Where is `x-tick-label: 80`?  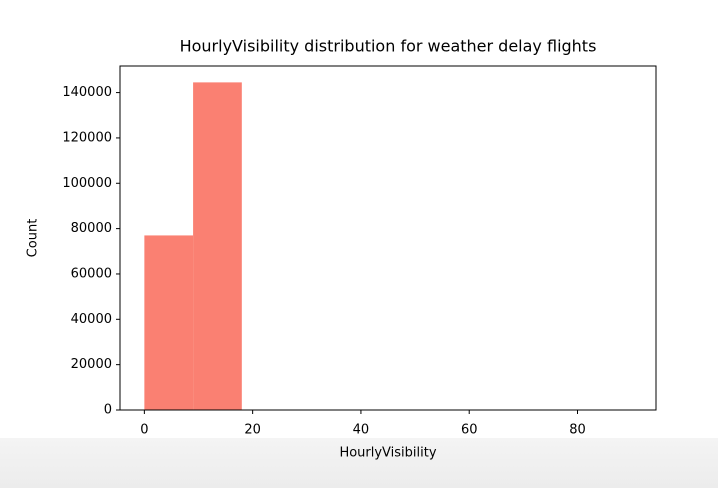 x-tick-label: 80 is located at coordinates (577, 430).